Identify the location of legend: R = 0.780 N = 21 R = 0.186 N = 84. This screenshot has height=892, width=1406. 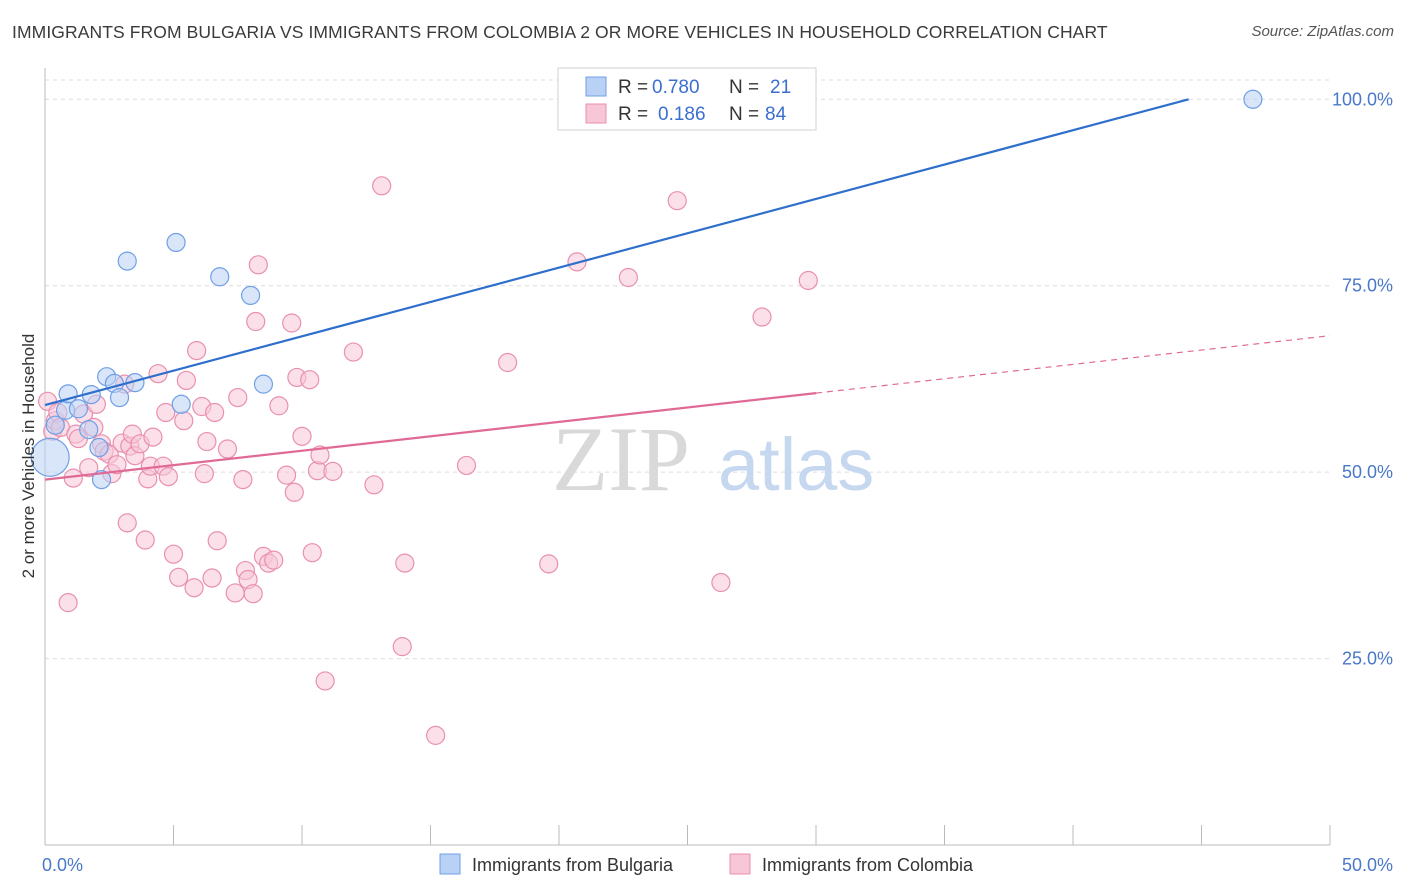
(687, 99).